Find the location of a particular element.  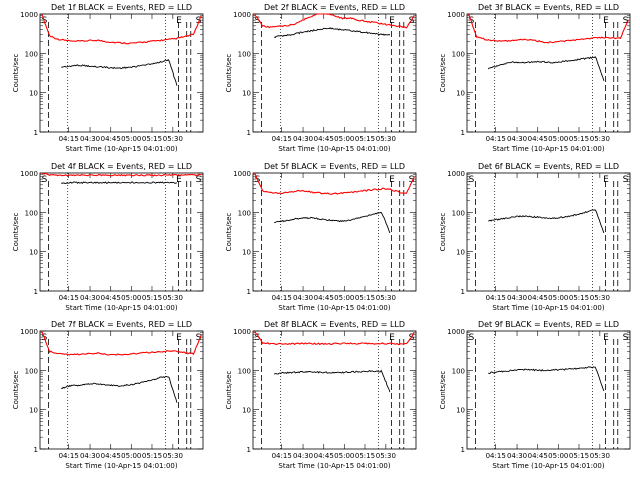

det-1-x-tick-label: 04:30 is located at coordinates (90, 139).